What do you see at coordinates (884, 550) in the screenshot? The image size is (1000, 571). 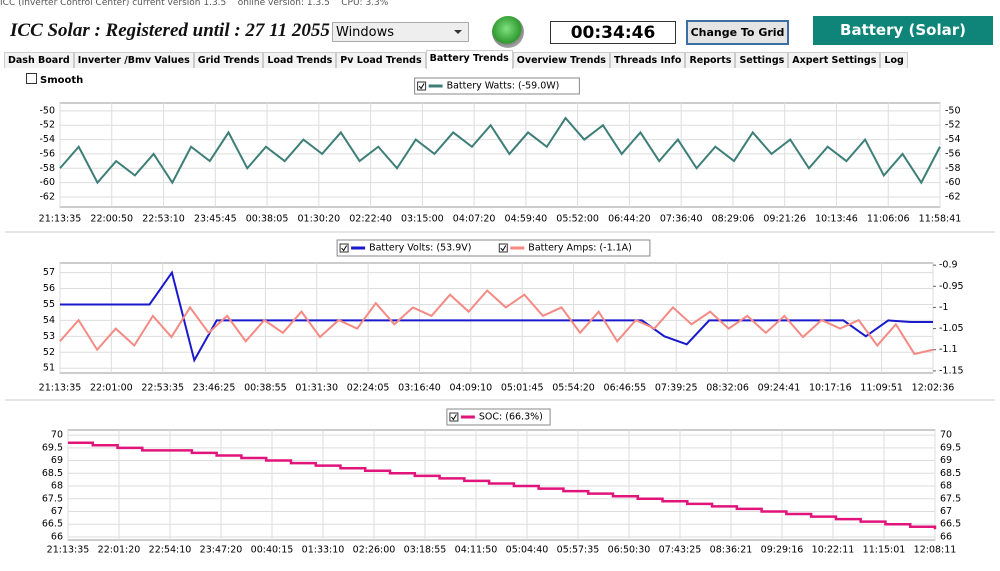 I see `x-tick-label: 11:15:01` at bounding box center [884, 550].